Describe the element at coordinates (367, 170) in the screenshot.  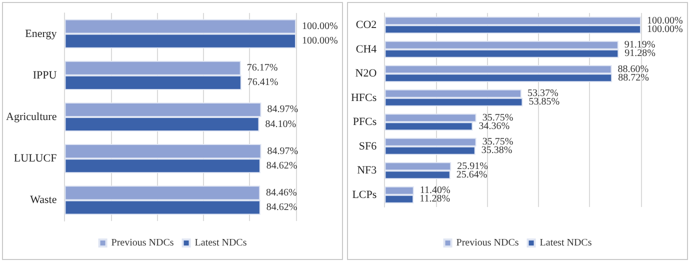
I see `y-tick-label: NF3` at that location.